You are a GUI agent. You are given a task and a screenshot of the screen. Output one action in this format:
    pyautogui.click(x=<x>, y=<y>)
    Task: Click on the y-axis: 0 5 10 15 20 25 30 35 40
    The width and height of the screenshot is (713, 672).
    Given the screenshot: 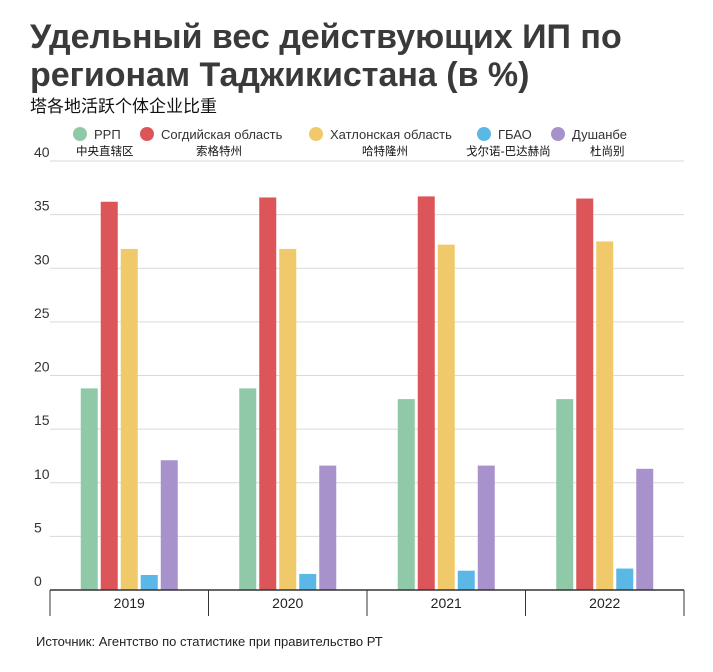 What is the action you would take?
    pyautogui.click(x=42, y=366)
    